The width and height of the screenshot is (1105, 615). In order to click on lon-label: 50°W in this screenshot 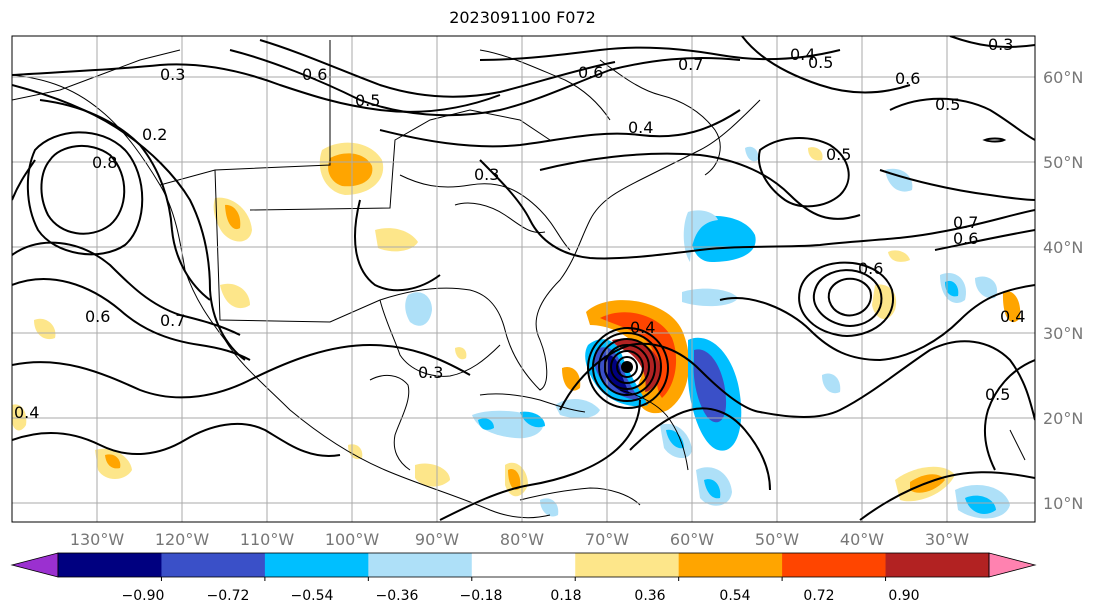, I will do `click(777, 539)`.